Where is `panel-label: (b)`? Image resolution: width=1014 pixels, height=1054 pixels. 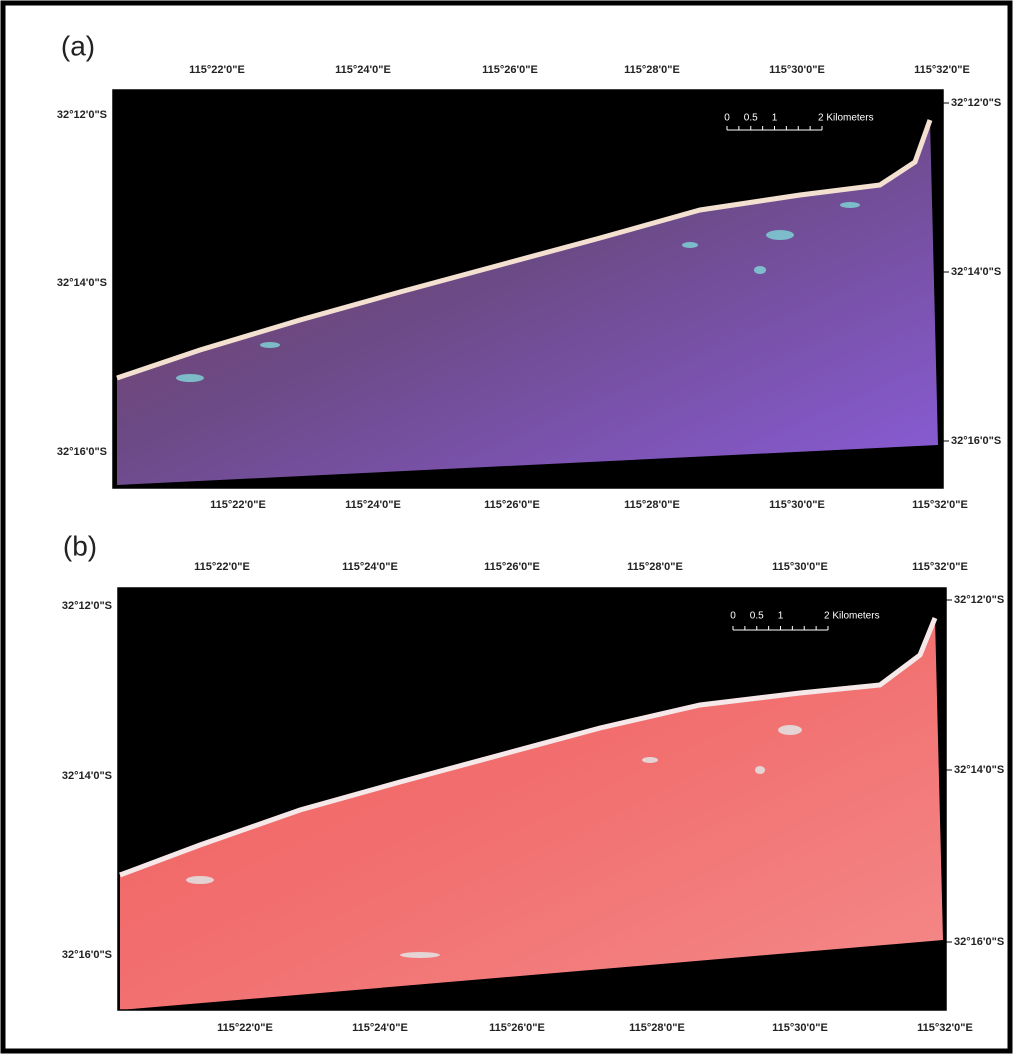 panel-label: (b) is located at coordinates (80, 545).